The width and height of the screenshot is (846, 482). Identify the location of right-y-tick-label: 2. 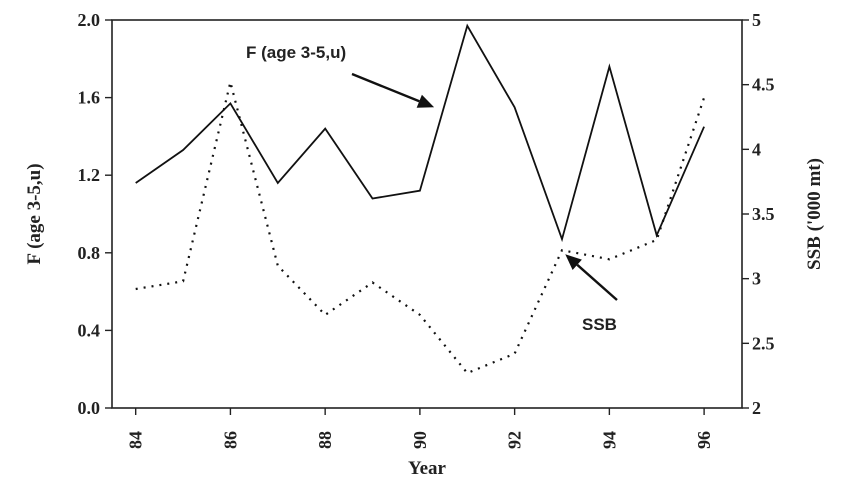
(756, 408).